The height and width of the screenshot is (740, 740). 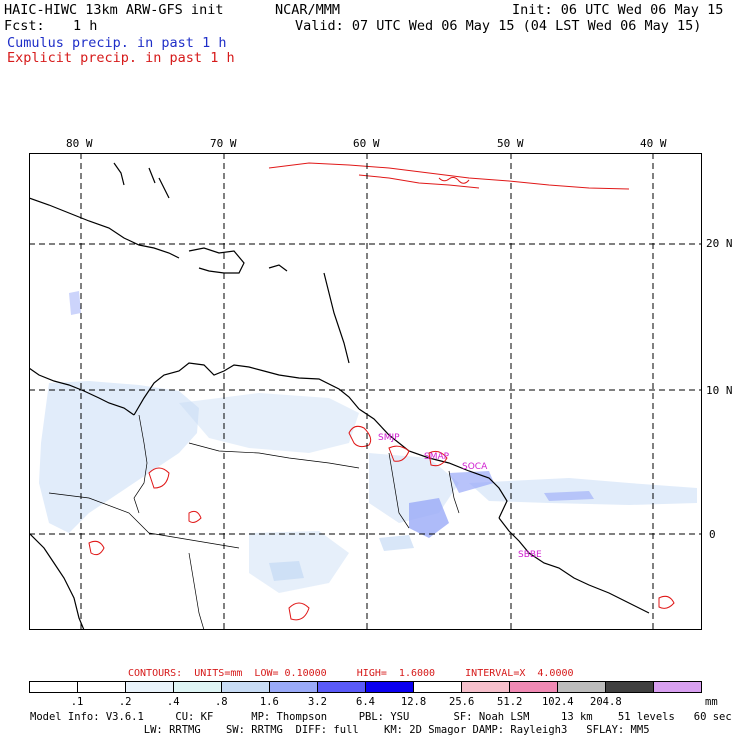 I want to click on coast-venezuela, so click(x=246, y=389).